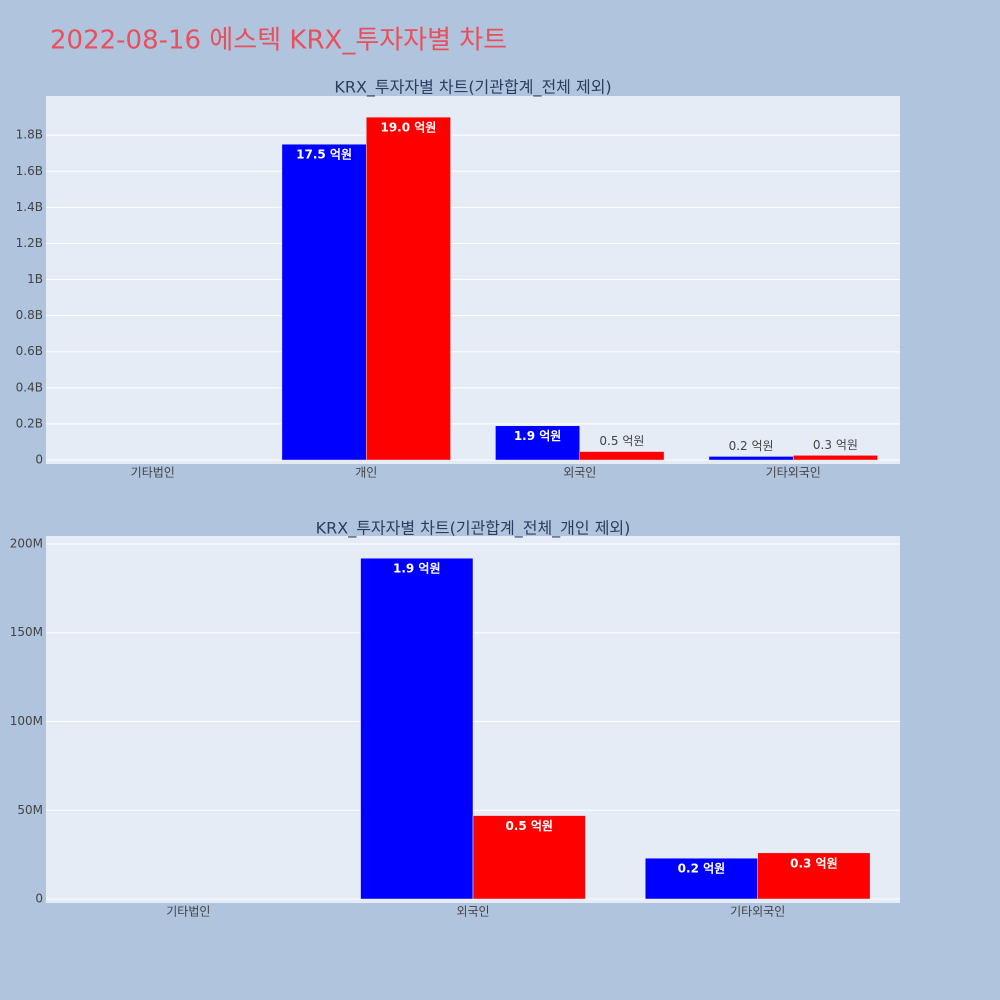 Image resolution: width=1000 pixels, height=1000 pixels. What do you see at coordinates (29, 207) in the screenshot?
I see `y-tick-label: 1.4B` at bounding box center [29, 207].